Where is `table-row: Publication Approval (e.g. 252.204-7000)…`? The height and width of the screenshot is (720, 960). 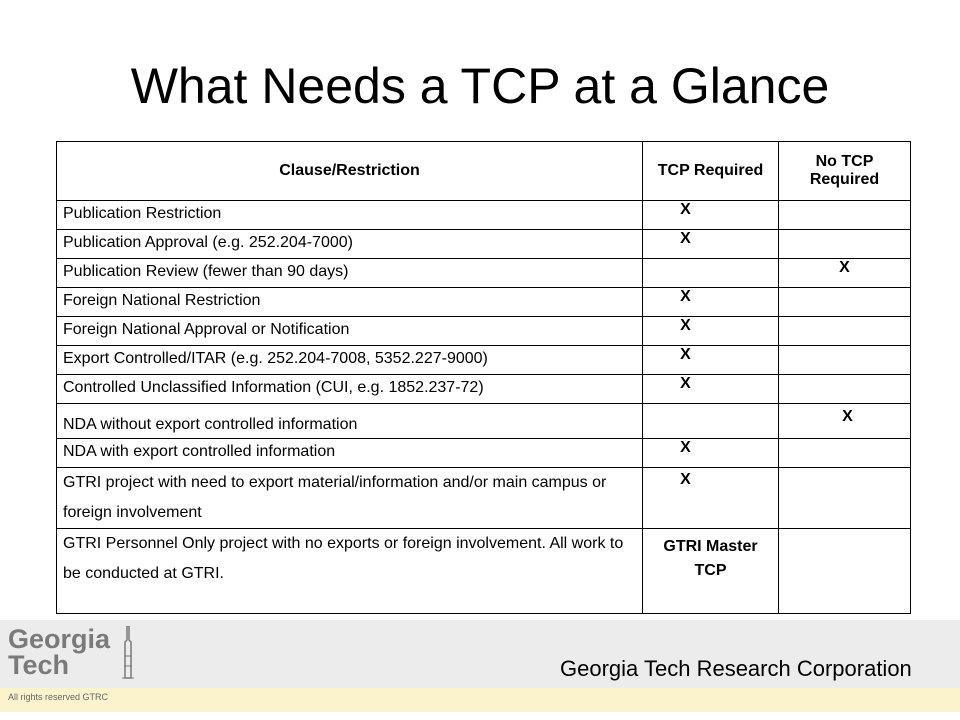 table-row: Publication Approval (e.g. 252.204-7000)… is located at coordinates (483, 244).